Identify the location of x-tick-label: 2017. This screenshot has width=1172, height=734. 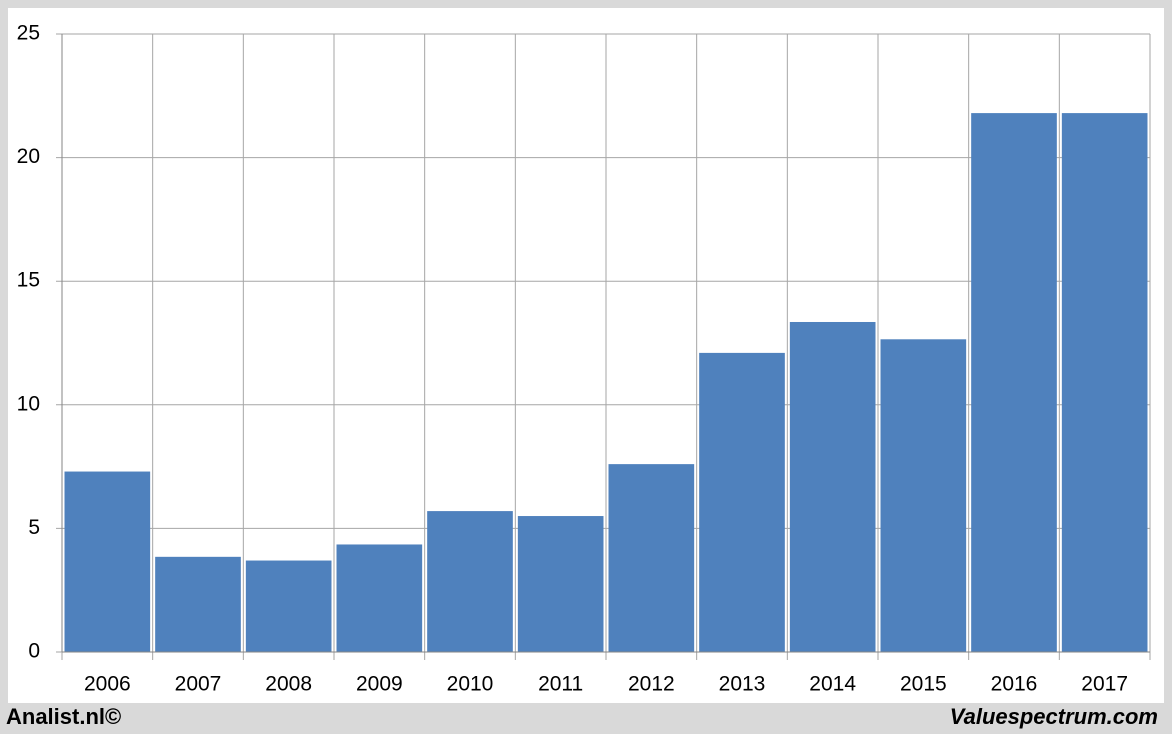
(1104, 684).